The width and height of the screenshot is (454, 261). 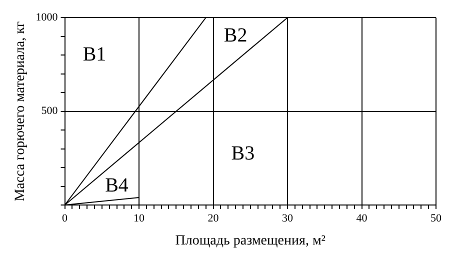 I want to click on annotation: B1, so click(x=94, y=54).